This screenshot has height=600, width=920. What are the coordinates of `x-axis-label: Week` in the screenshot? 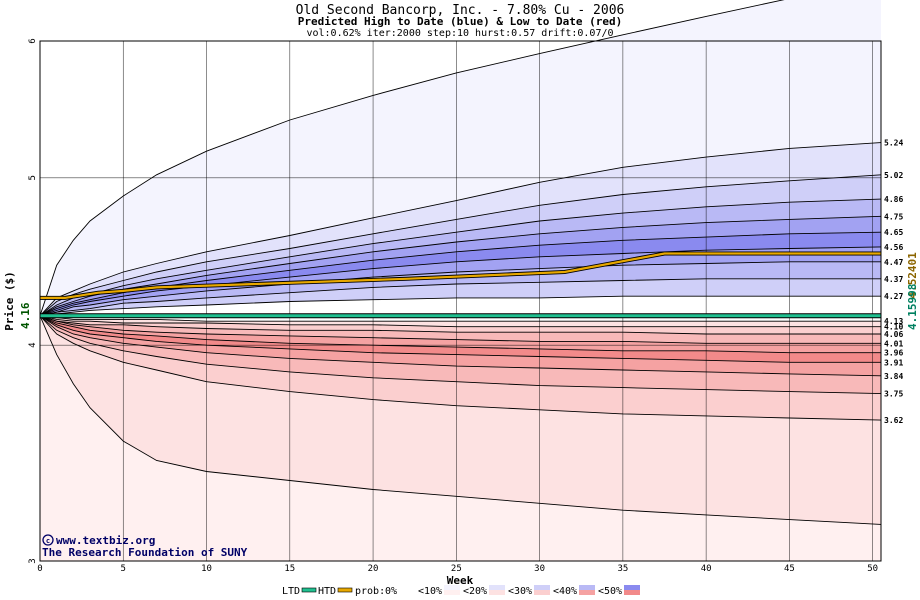 It's located at (460, 580).